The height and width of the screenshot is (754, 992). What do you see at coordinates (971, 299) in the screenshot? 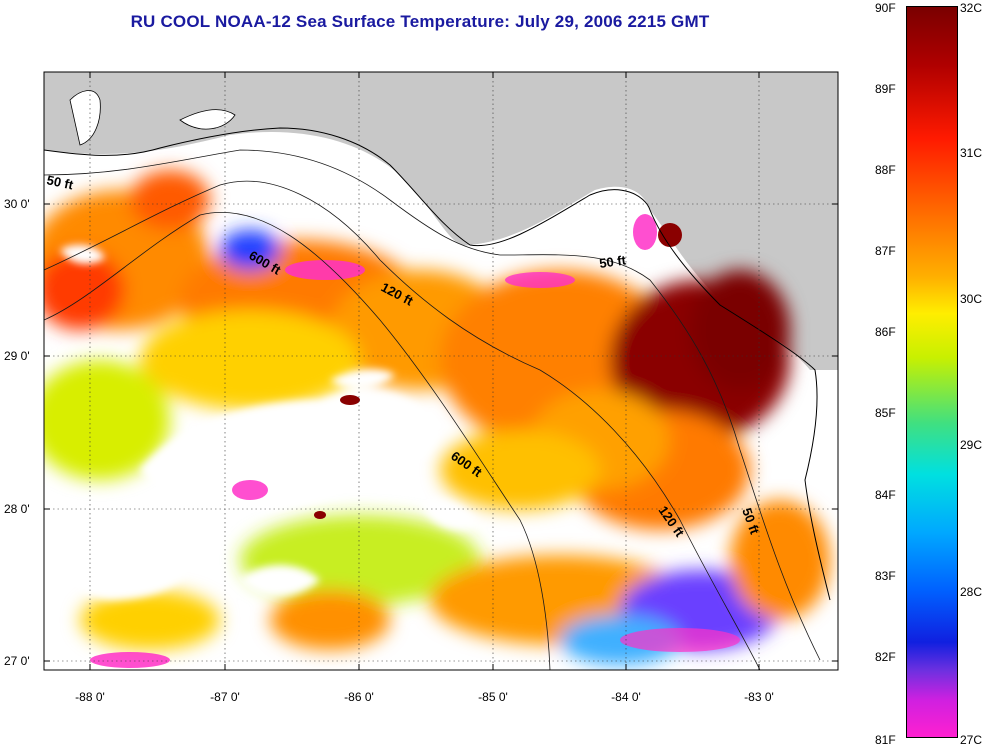
I see `colorbar-c-label: 30C` at bounding box center [971, 299].